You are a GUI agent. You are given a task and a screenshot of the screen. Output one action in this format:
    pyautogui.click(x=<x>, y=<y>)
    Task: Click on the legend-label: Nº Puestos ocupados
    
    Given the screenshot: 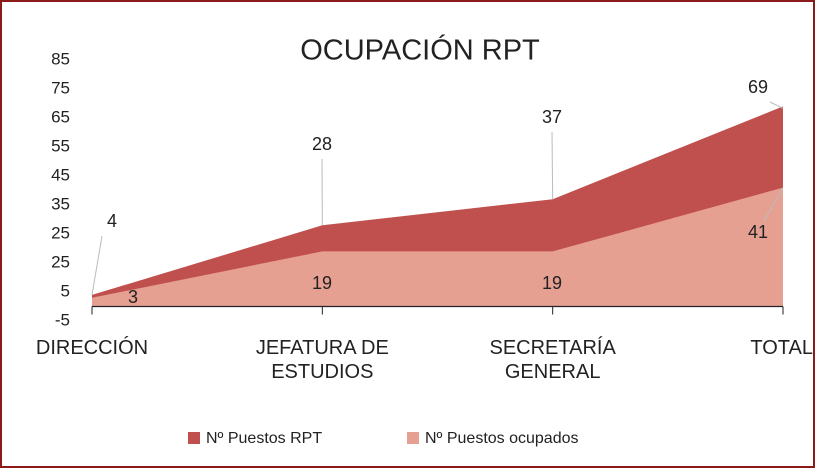 What is the action you would take?
    pyautogui.click(x=502, y=438)
    